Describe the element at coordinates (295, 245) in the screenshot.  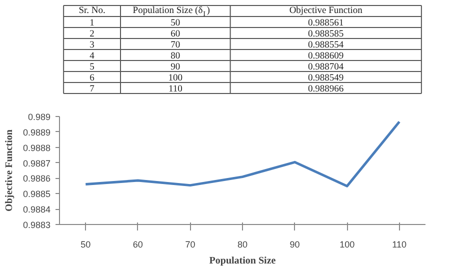
I see `x-tick-label: 90` at that location.